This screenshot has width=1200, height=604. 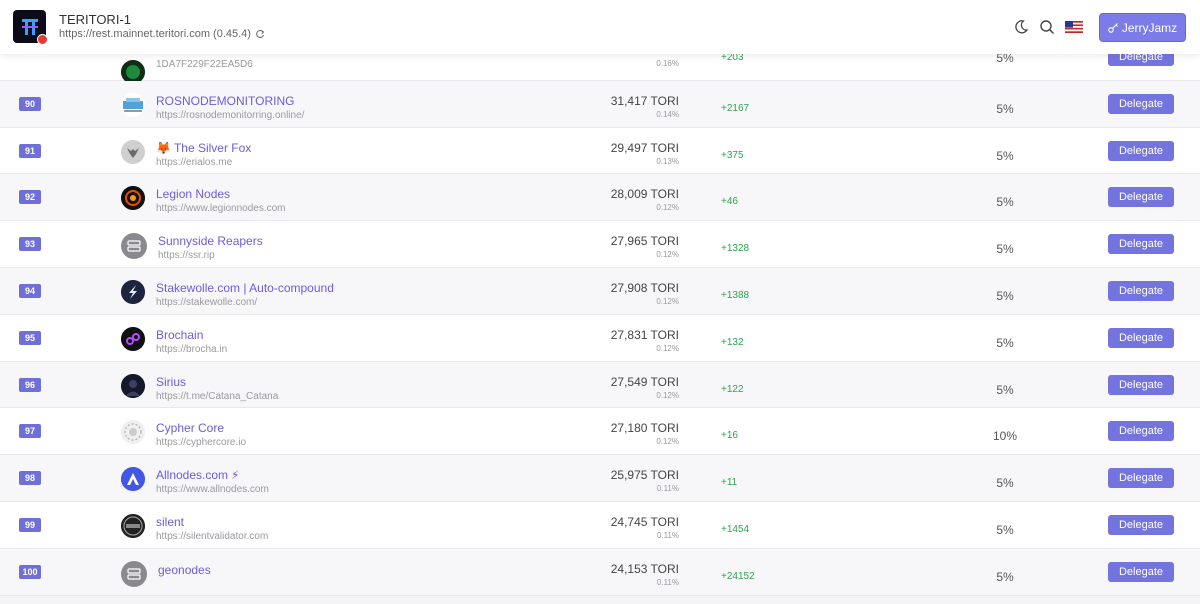 I want to click on search-icon, so click(x=1047, y=27).